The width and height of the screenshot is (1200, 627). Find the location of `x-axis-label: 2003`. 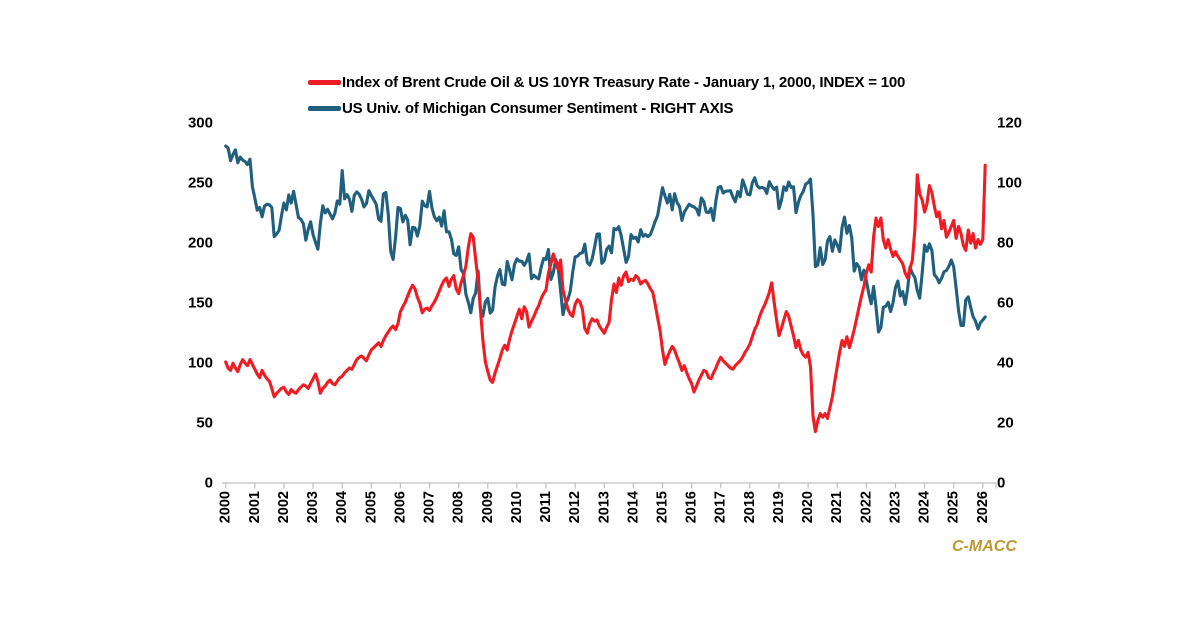

x-axis-label: 2003 is located at coordinates (313, 507).